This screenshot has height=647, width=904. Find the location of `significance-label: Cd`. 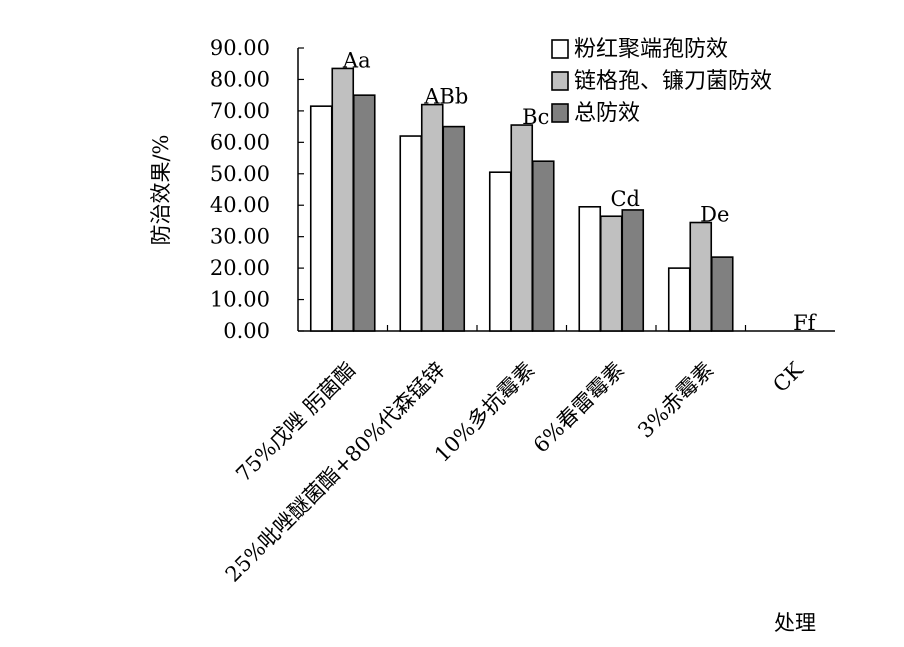

significance-label: Cd is located at coordinates (625, 199).